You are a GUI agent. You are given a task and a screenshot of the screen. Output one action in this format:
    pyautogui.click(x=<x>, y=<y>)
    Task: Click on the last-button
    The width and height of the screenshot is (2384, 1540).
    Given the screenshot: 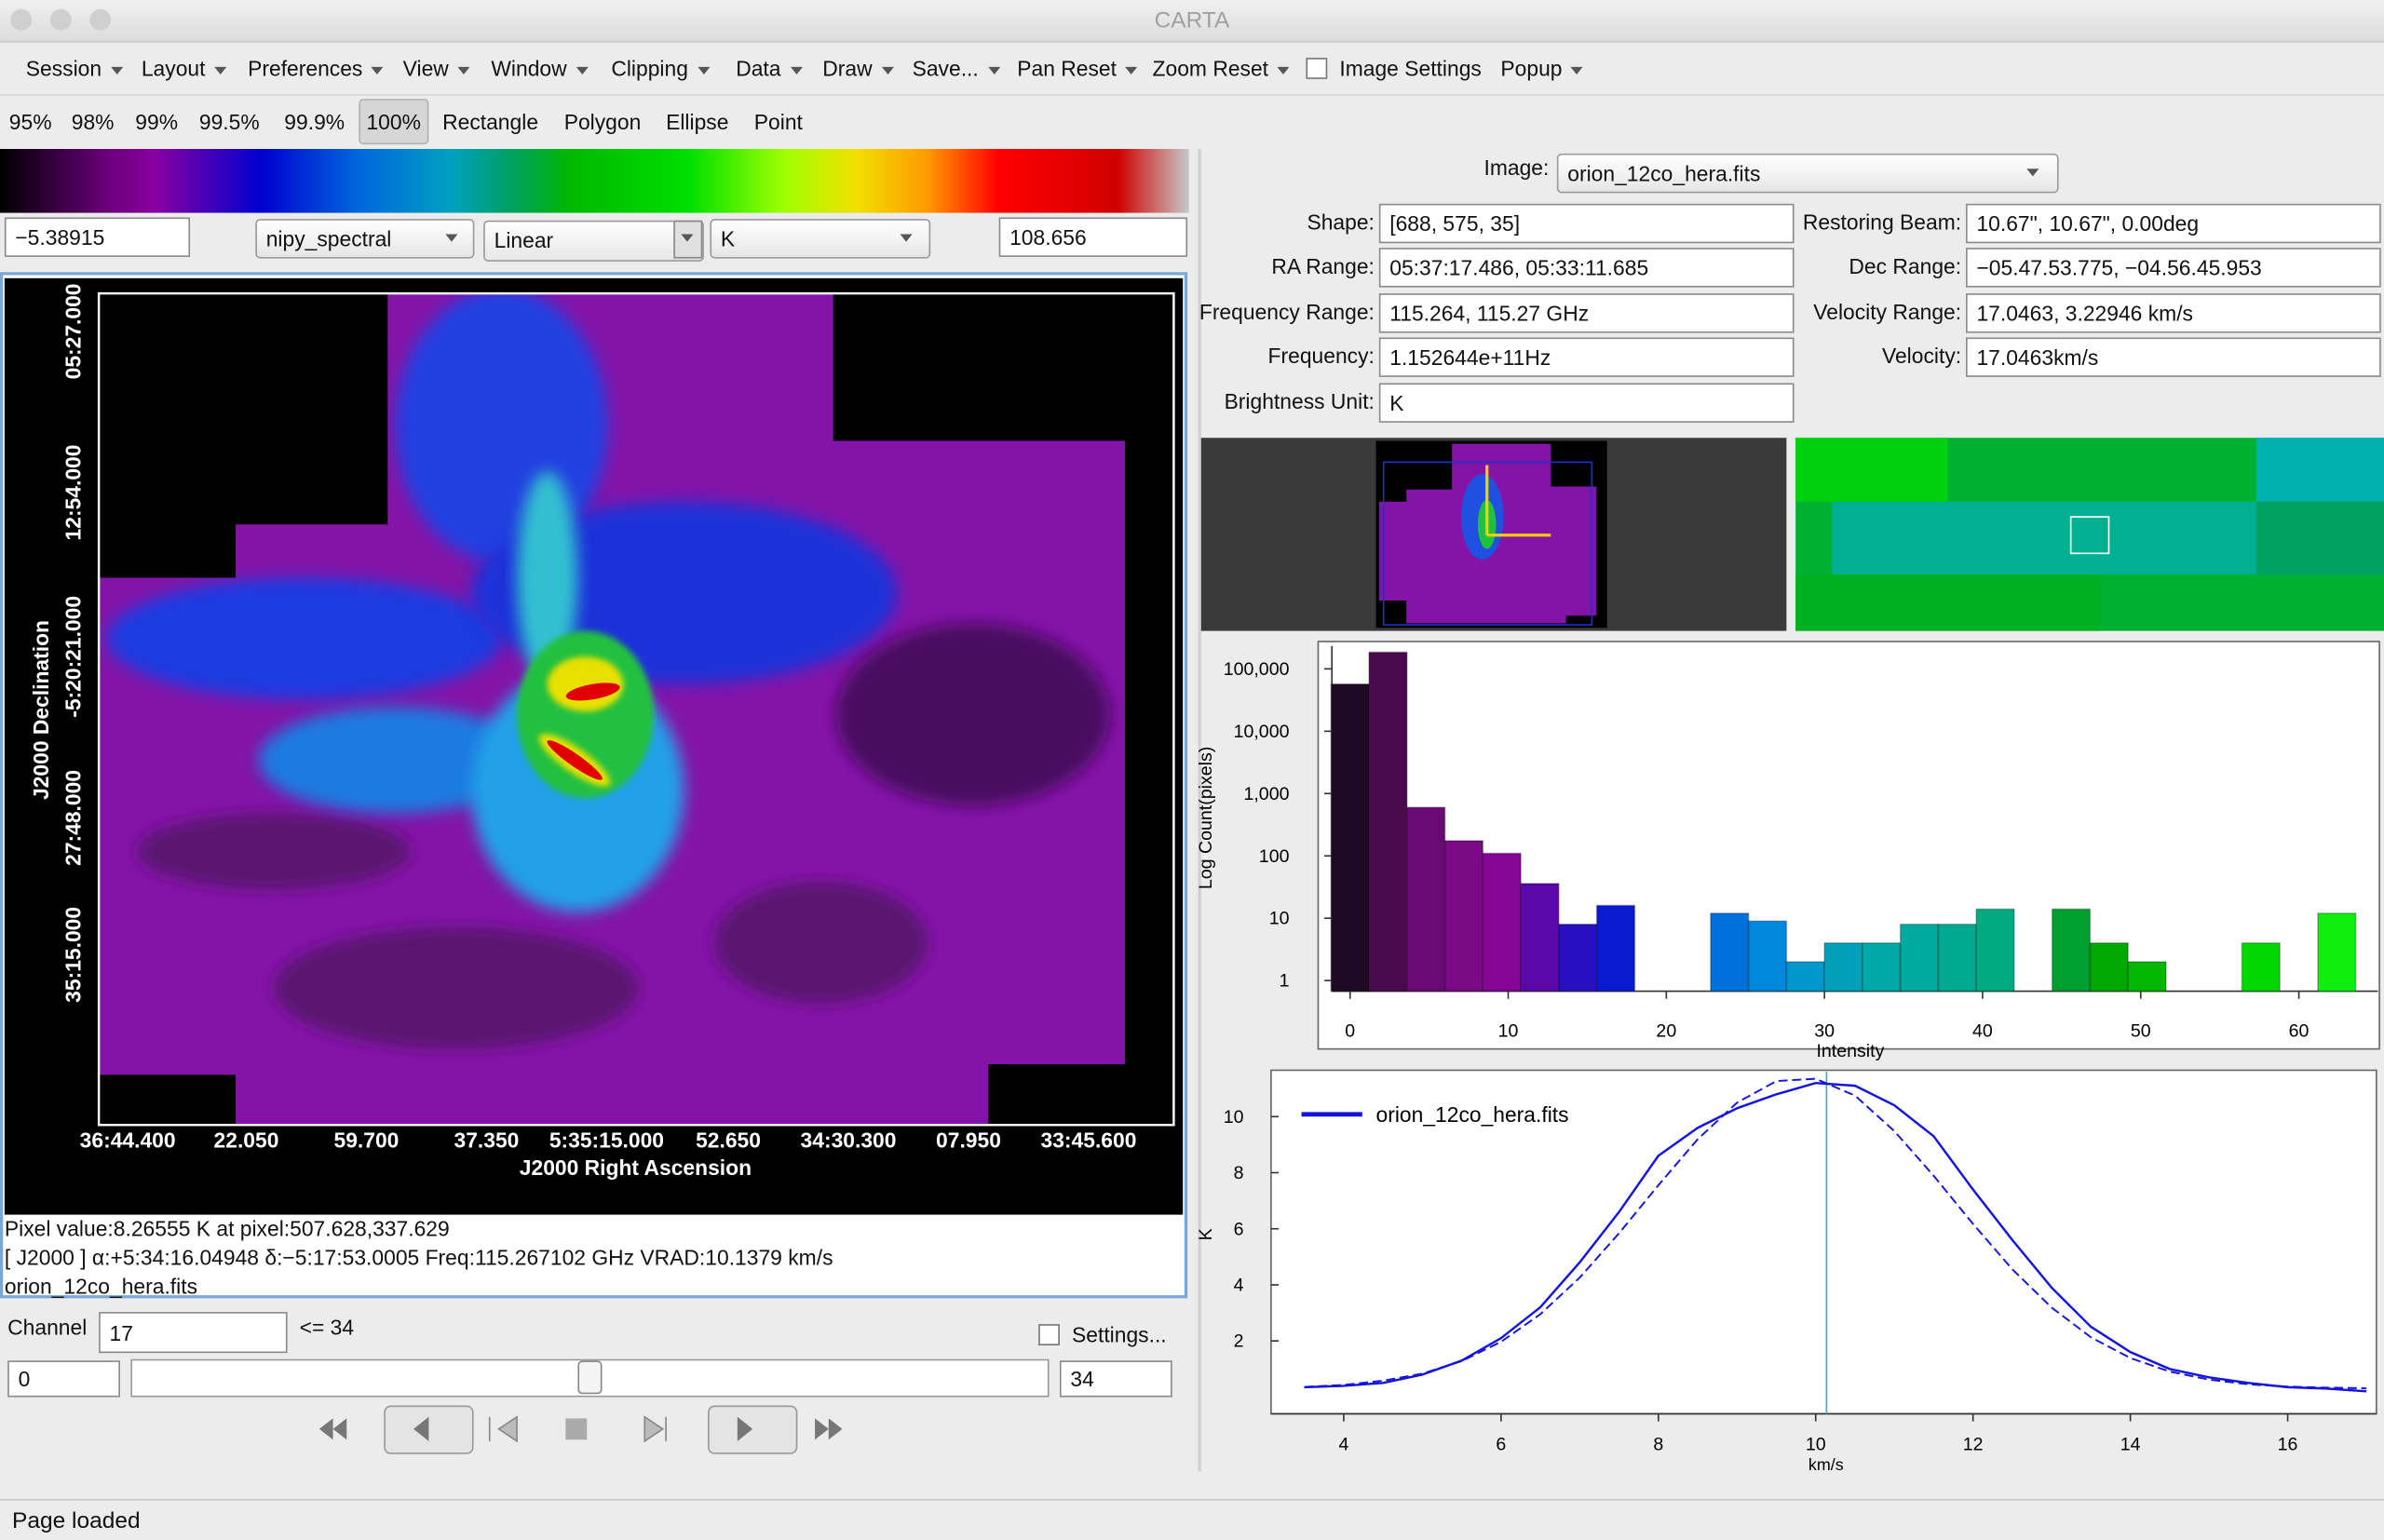 What is the action you would take?
    pyautogui.click(x=829, y=1429)
    